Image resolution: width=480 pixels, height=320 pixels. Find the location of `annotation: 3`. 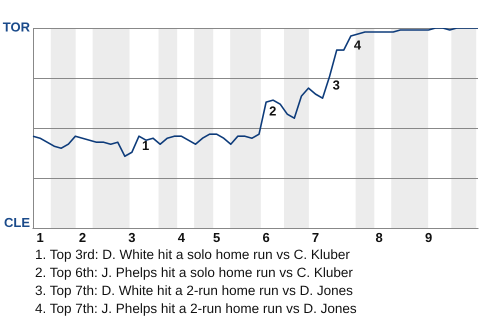

annotation: 3 is located at coordinates (336, 85).